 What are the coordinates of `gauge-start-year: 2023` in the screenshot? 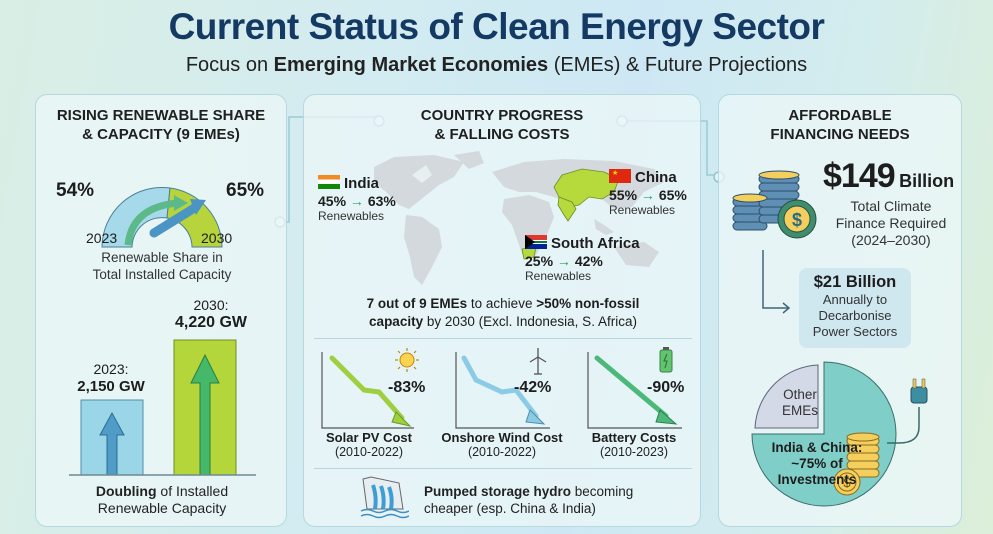 It's located at (102, 238).